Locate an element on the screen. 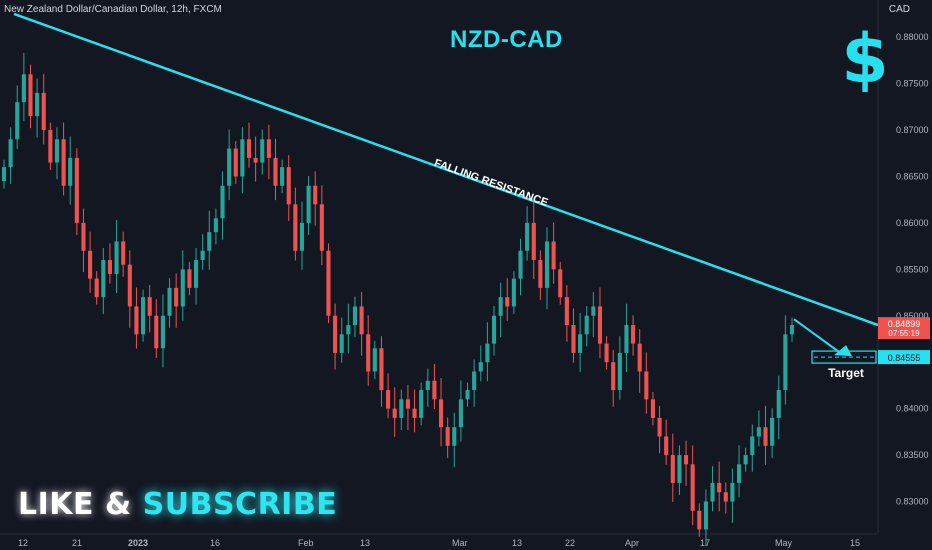 The image size is (932, 550). last-price-value: 0.84899 is located at coordinates (904, 324).